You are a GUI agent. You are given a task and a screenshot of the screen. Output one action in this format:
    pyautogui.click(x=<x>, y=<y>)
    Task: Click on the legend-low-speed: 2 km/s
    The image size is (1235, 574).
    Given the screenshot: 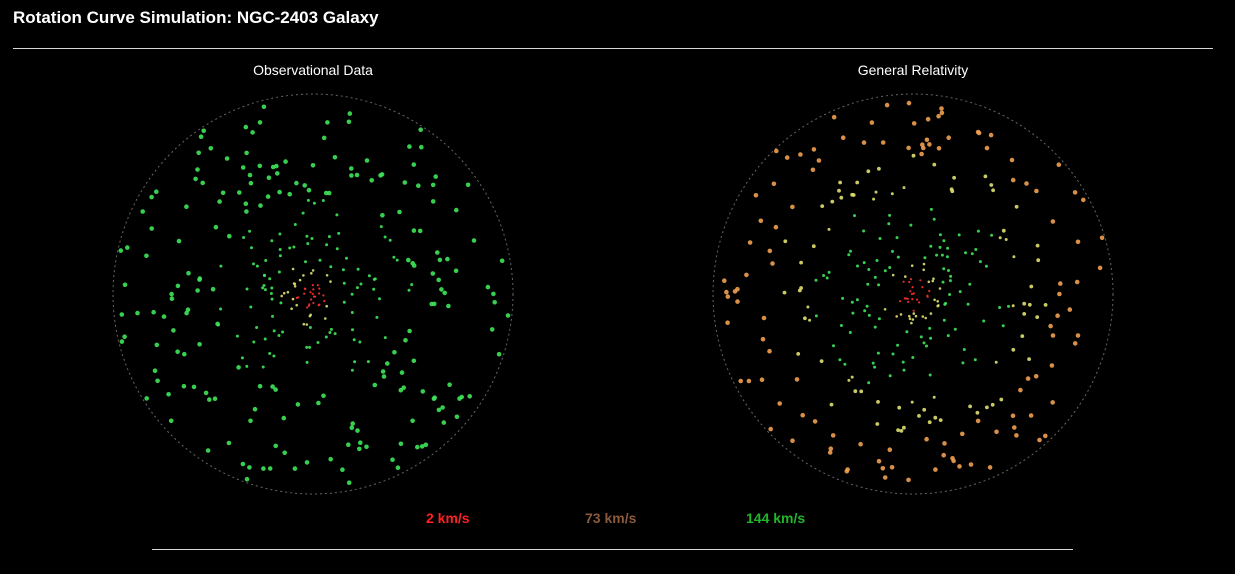 What is the action you would take?
    pyautogui.click(x=448, y=518)
    